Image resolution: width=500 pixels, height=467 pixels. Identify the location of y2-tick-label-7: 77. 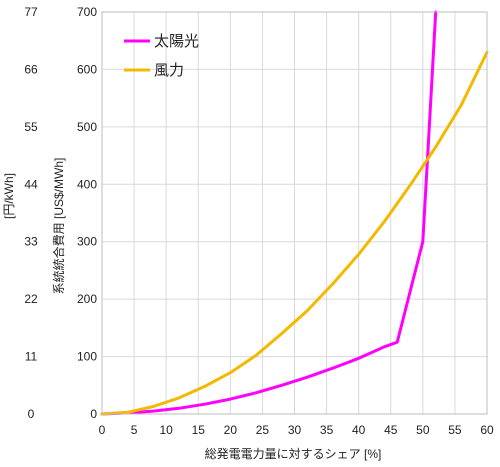
(31, 12).